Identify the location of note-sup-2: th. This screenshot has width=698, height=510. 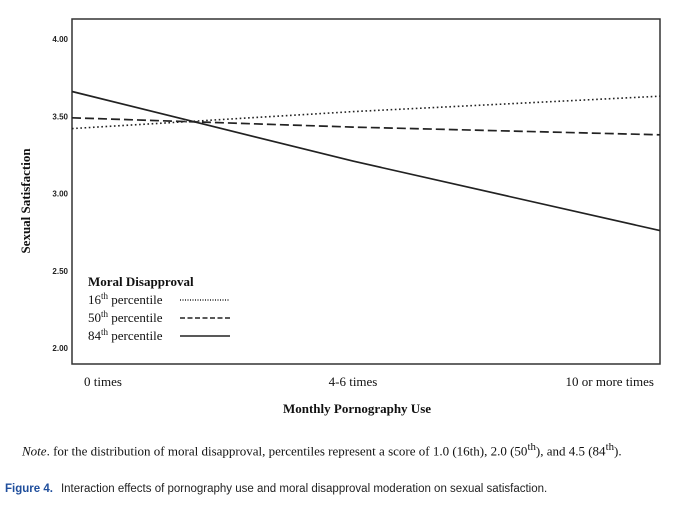
(609, 447).